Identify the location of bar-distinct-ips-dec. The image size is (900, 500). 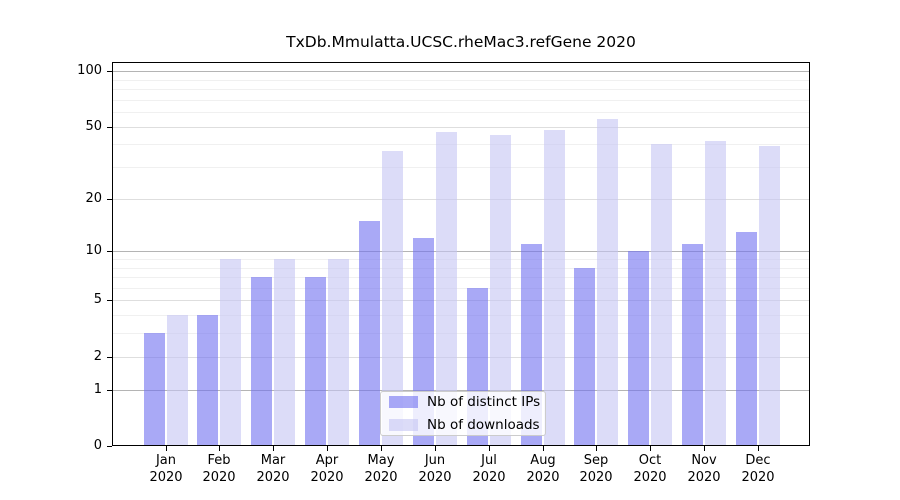
(746, 339).